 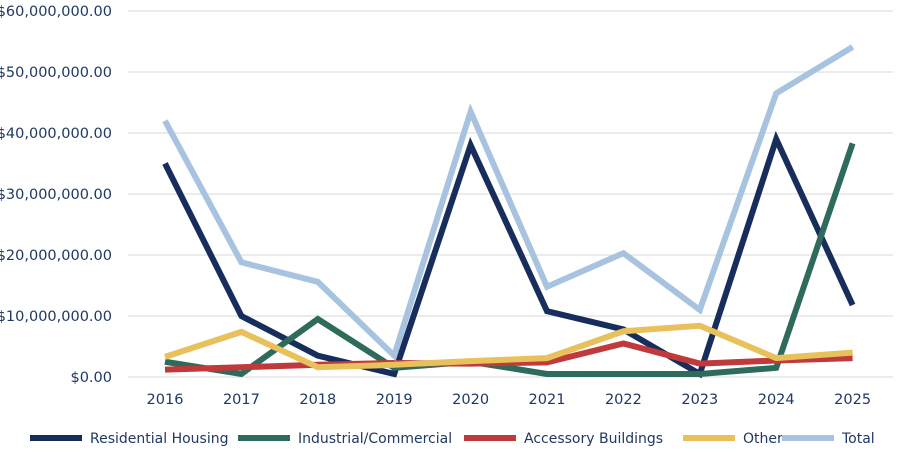 What do you see at coordinates (56, 73) in the screenshot?
I see `y-tick-label: $50,000,000.00` at bounding box center [56, 73].